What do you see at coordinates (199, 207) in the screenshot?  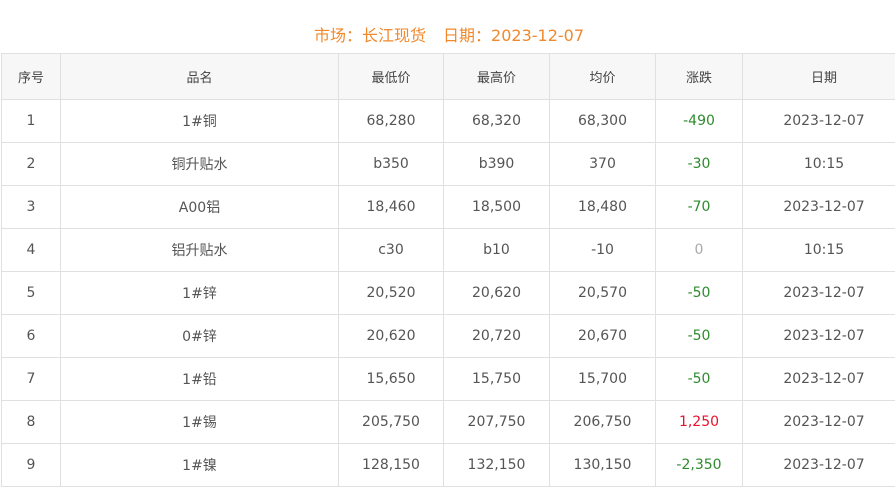 I see `cell-name: A00铝` at bounding box center [199, 207].